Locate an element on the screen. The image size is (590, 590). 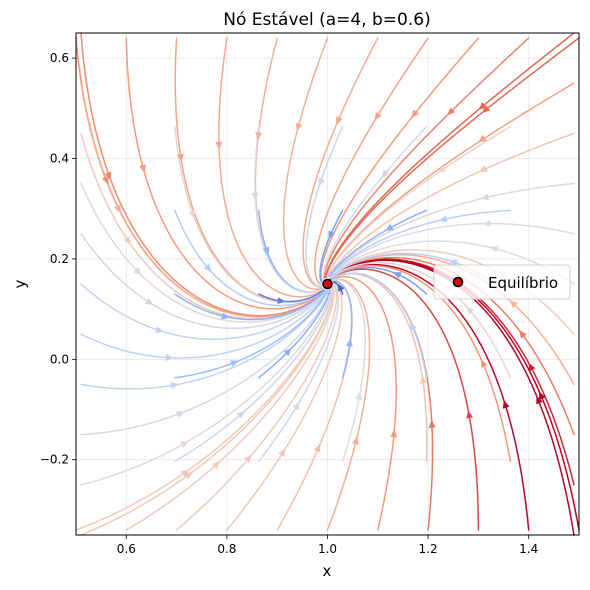
x-axis-ticks: 0.6 0.8 1.0 1.2 1.4 is located at coordinates (327, 545).